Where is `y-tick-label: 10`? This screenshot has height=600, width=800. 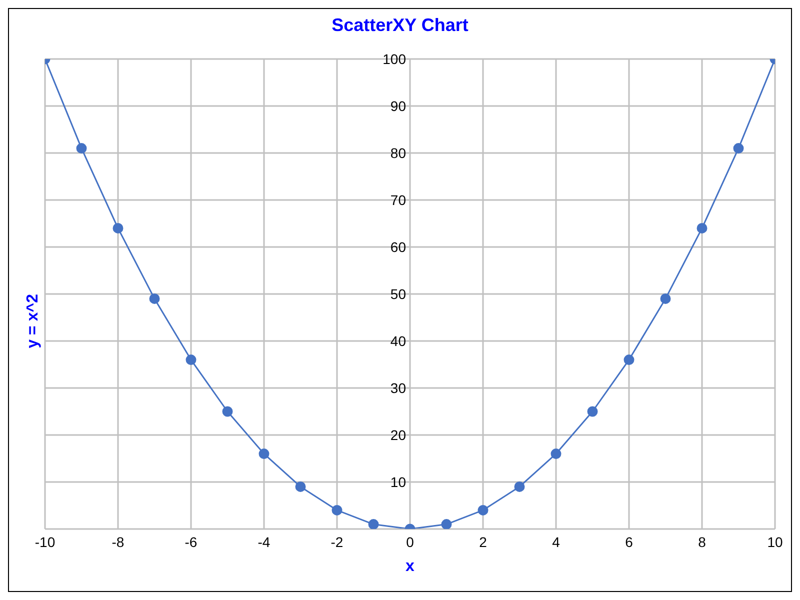 y-tick-label: 10 is located at coordinates (398, 482).